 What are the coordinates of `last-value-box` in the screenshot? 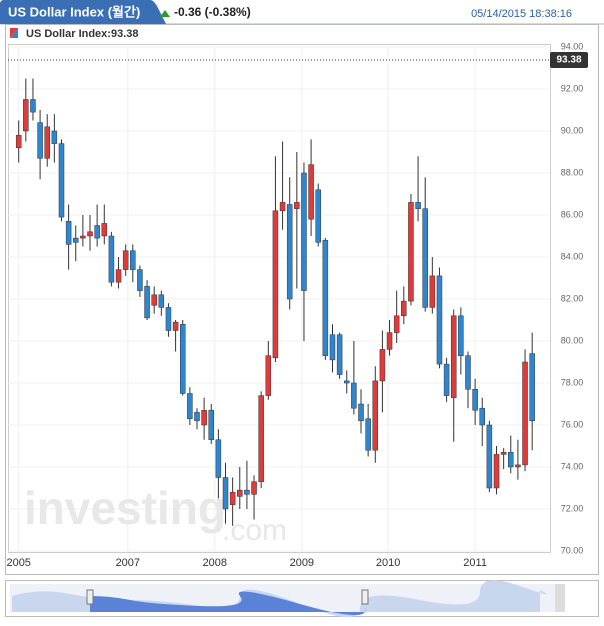 It's located at (569, 60).